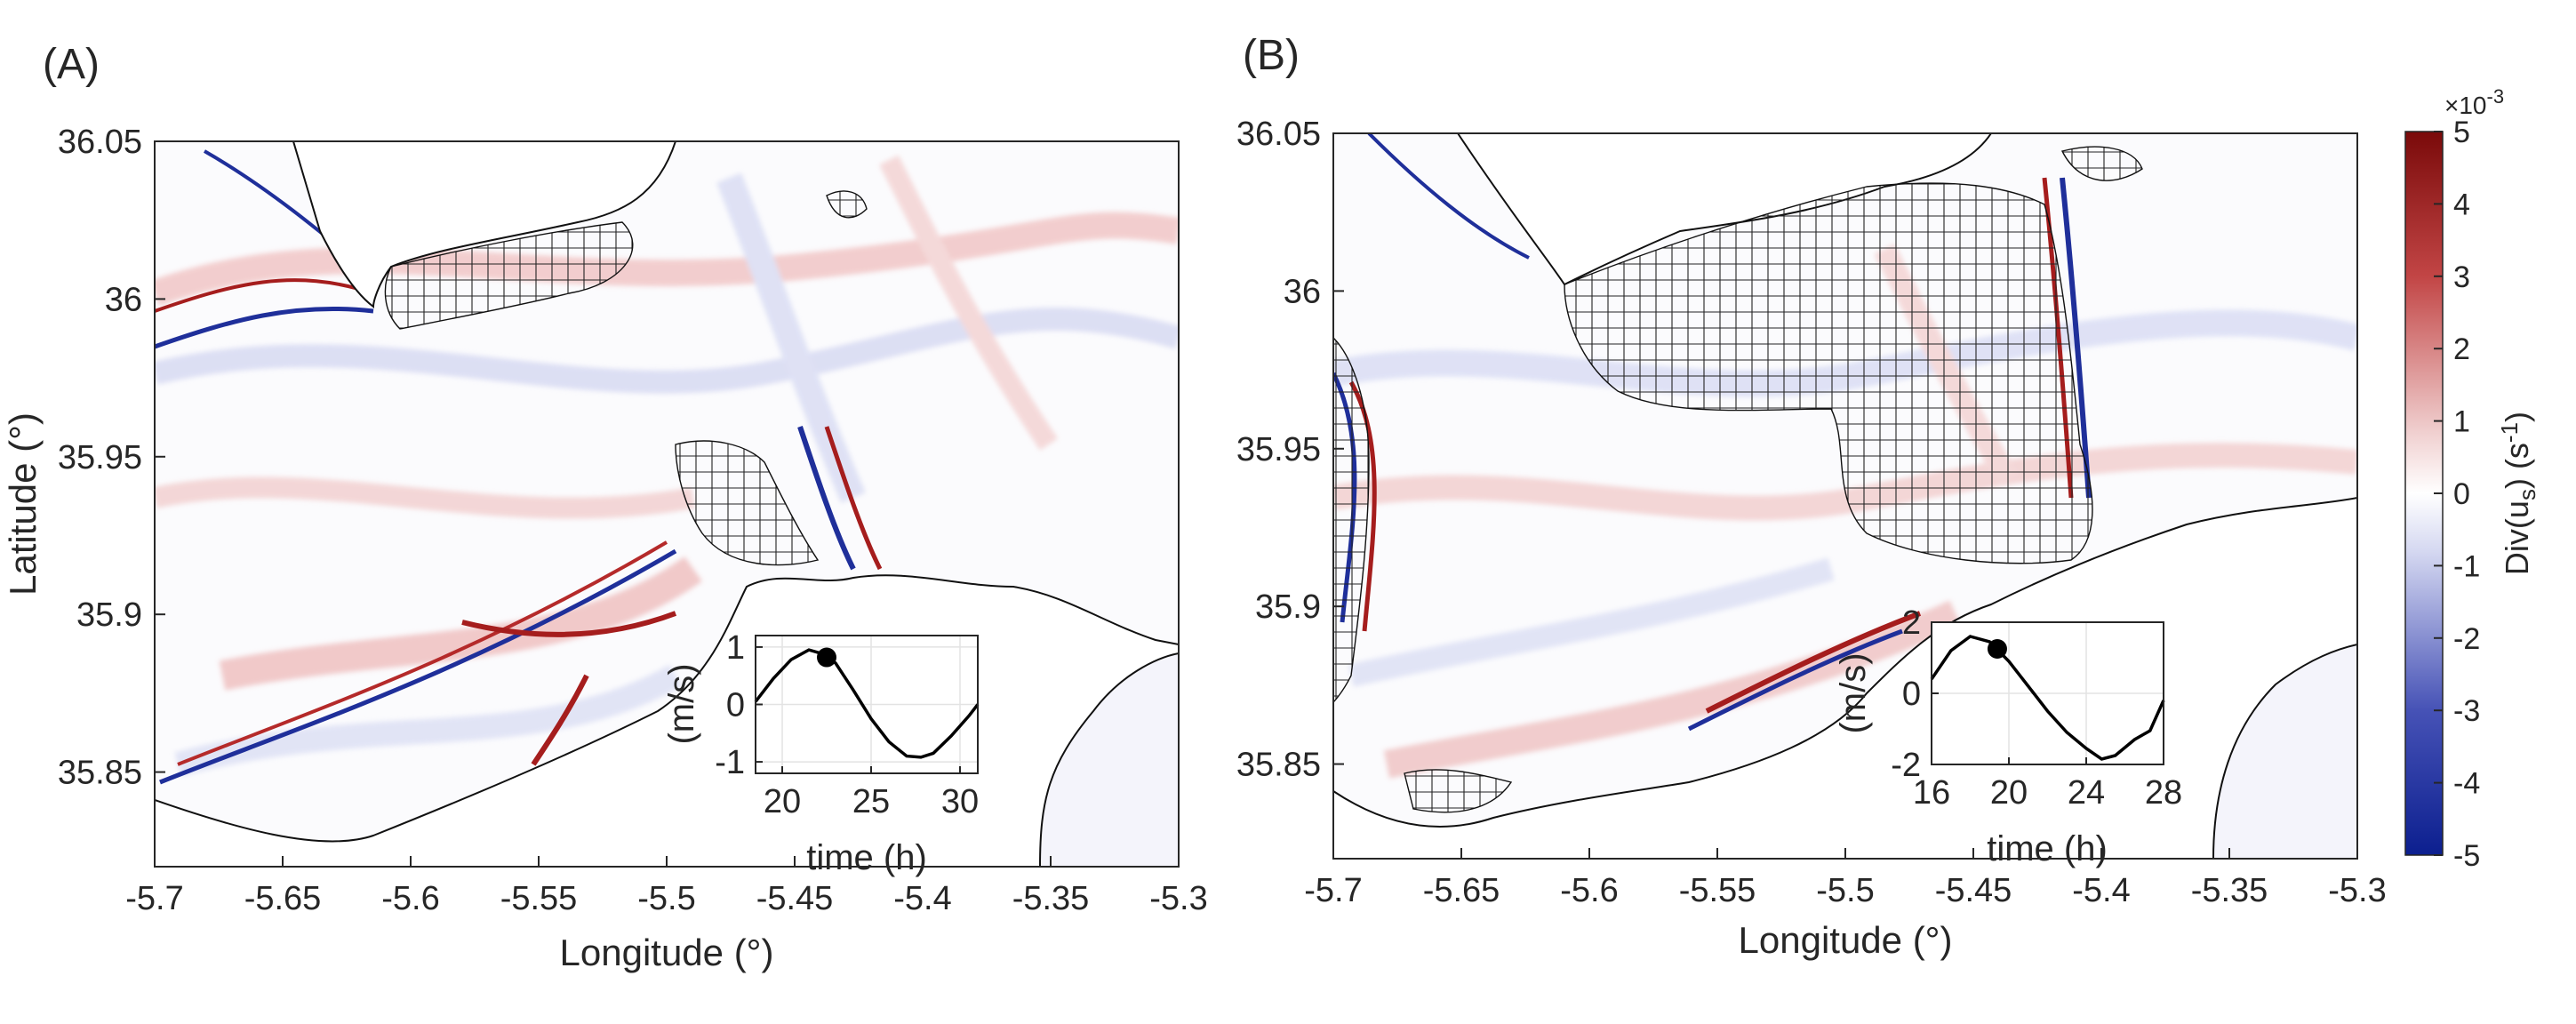  Describe the element at coordinates (782, 801) in the screenshot. I see `panel-a-inset-xtick-label: 20` at that location.